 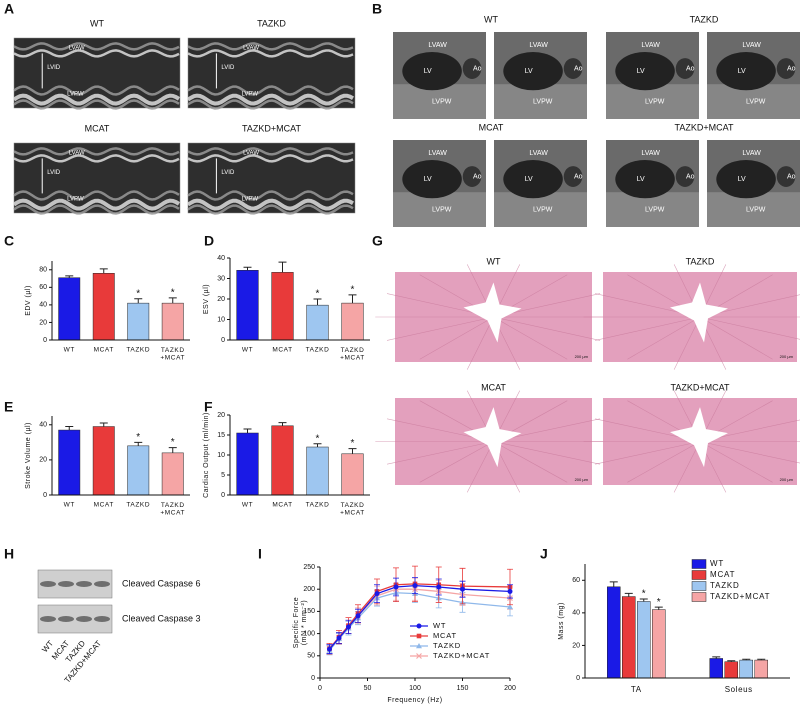 What do you see at coordinates (510, 688) in the screenshot?
I see `x-tick-label: 200` at bounding box center [510, 688].